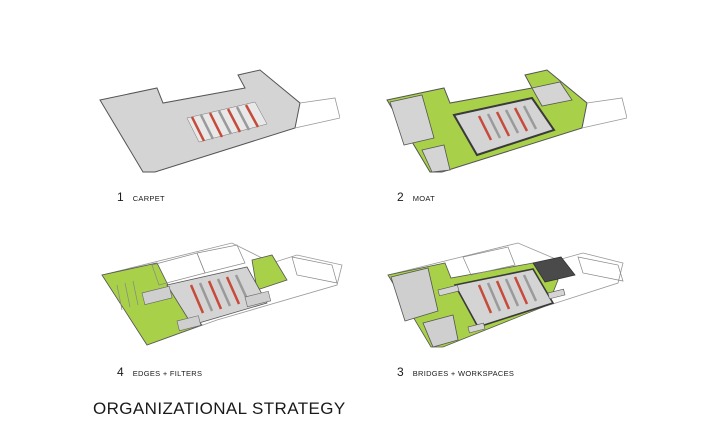 This screenshot has height=430, width=723. Describe the element at coordinates (400, 372) in the screenshot. I see `step-number: 3` at that location.